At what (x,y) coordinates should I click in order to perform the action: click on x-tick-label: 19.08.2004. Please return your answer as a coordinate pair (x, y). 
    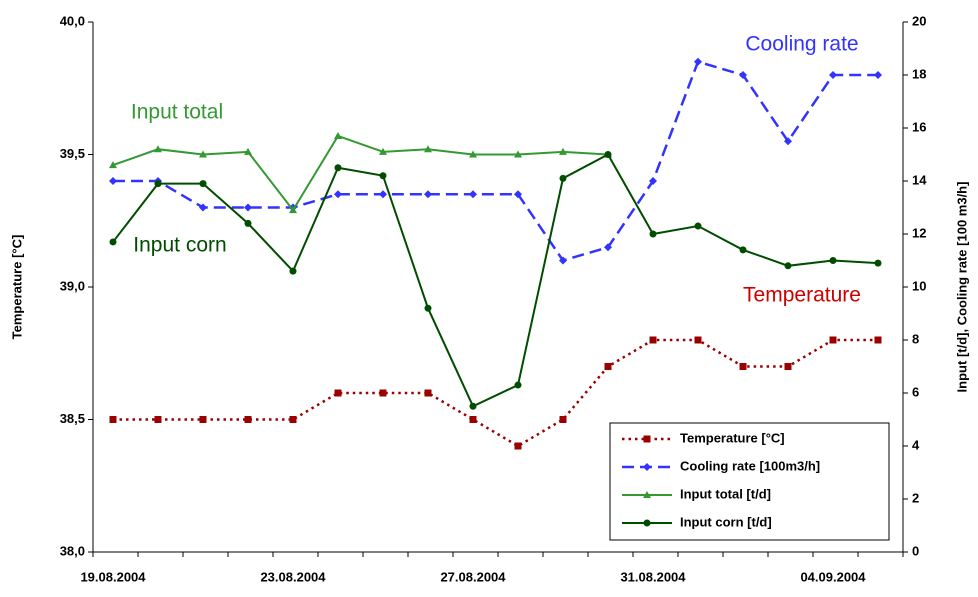
    Looking at the image, I should click on (113, 576).